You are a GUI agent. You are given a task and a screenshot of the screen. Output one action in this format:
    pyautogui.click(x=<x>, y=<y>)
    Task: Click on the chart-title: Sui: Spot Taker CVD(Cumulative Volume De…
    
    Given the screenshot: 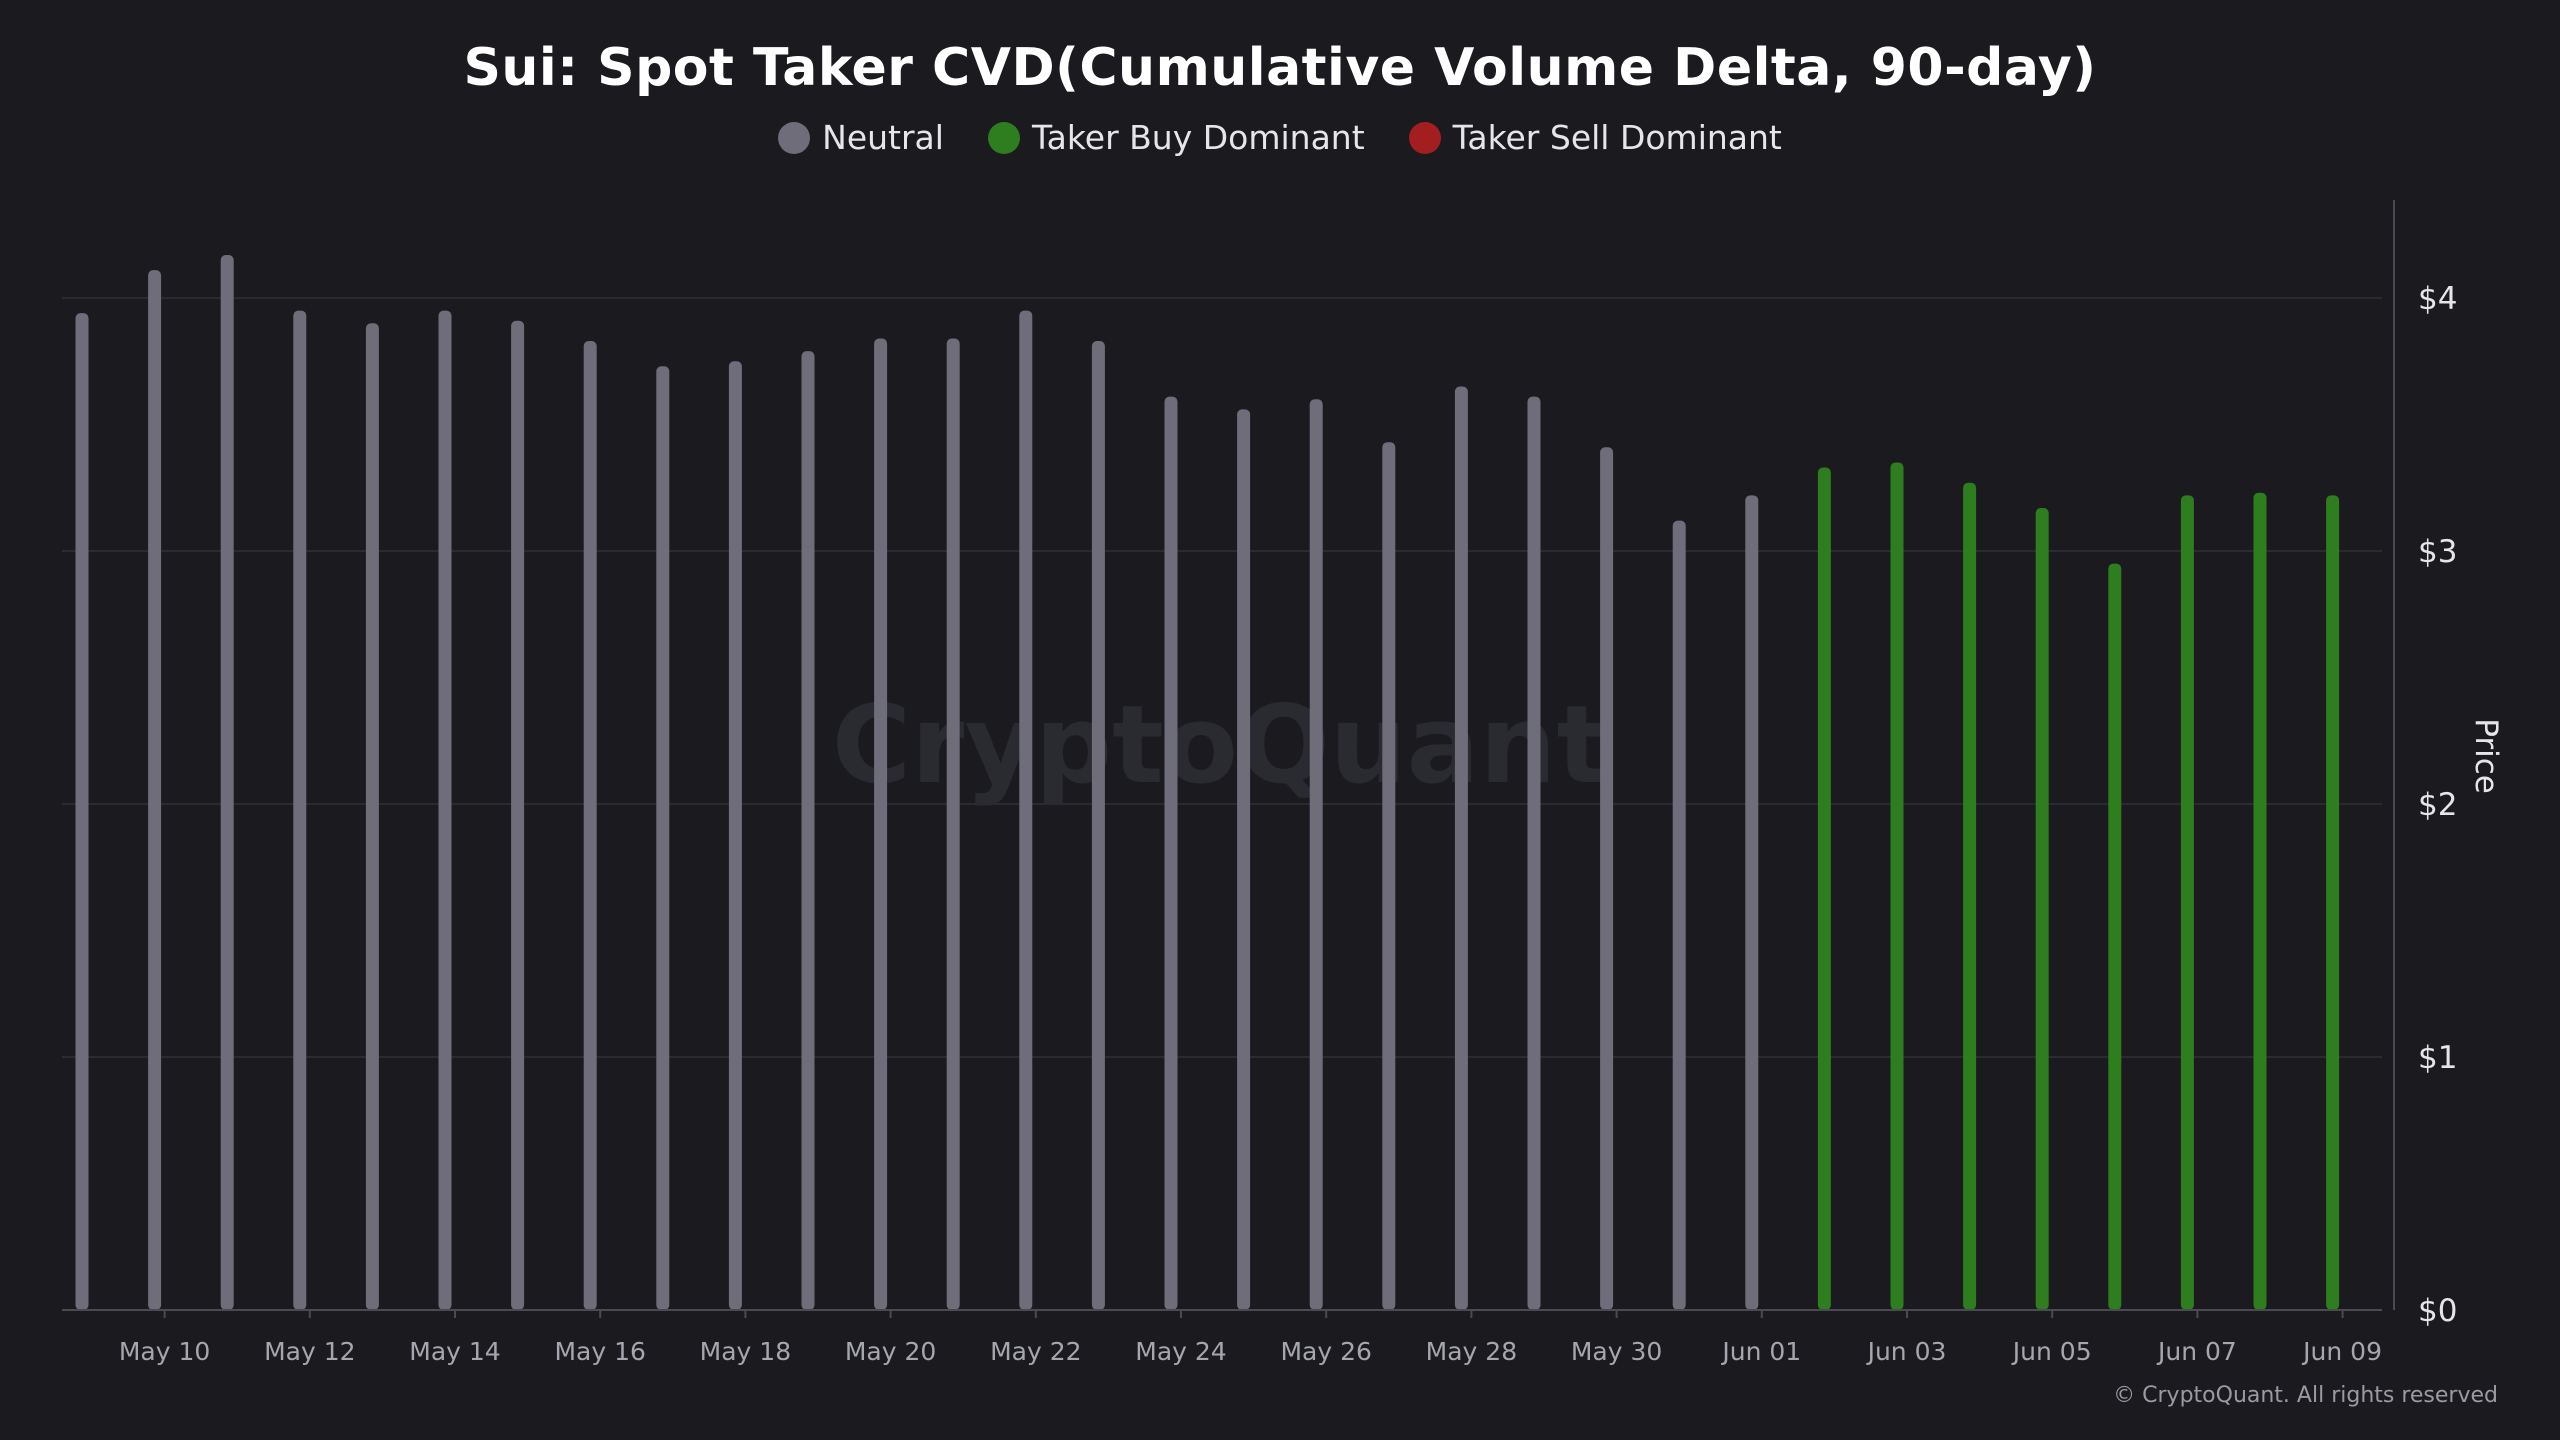 What is the action you would take?
    pyautogui.click(x=1280, y=68)
    